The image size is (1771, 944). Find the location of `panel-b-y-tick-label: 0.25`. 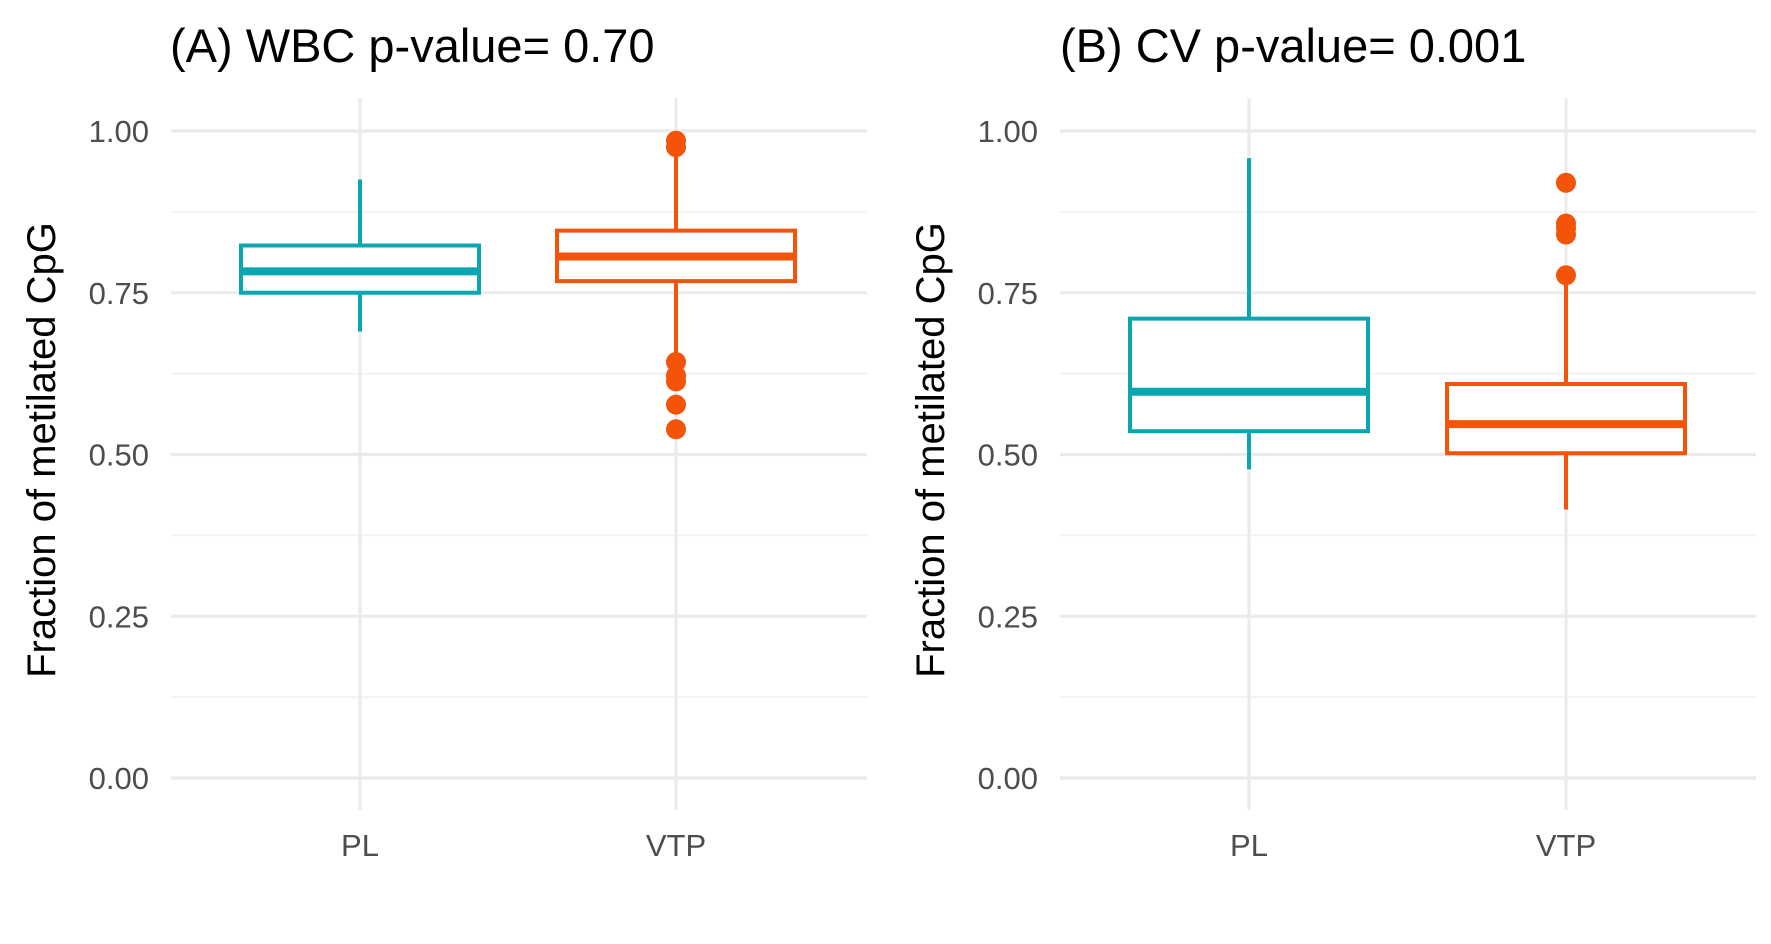

panel-b-y-tick-label: 0.25 is located at coordinates (1008, 616).